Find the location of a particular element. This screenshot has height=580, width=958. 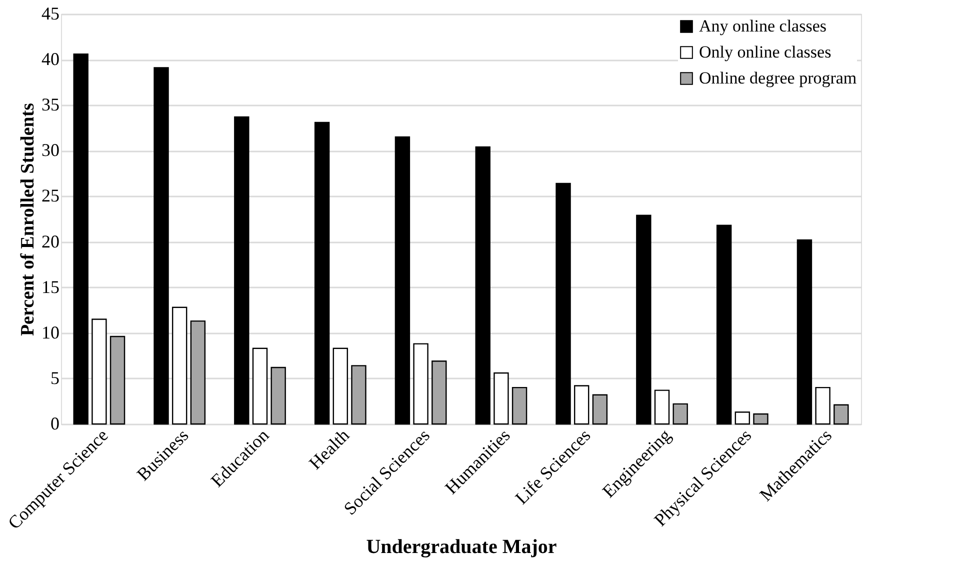

legend-label: Only online classes is located at coordinates (765, 52).